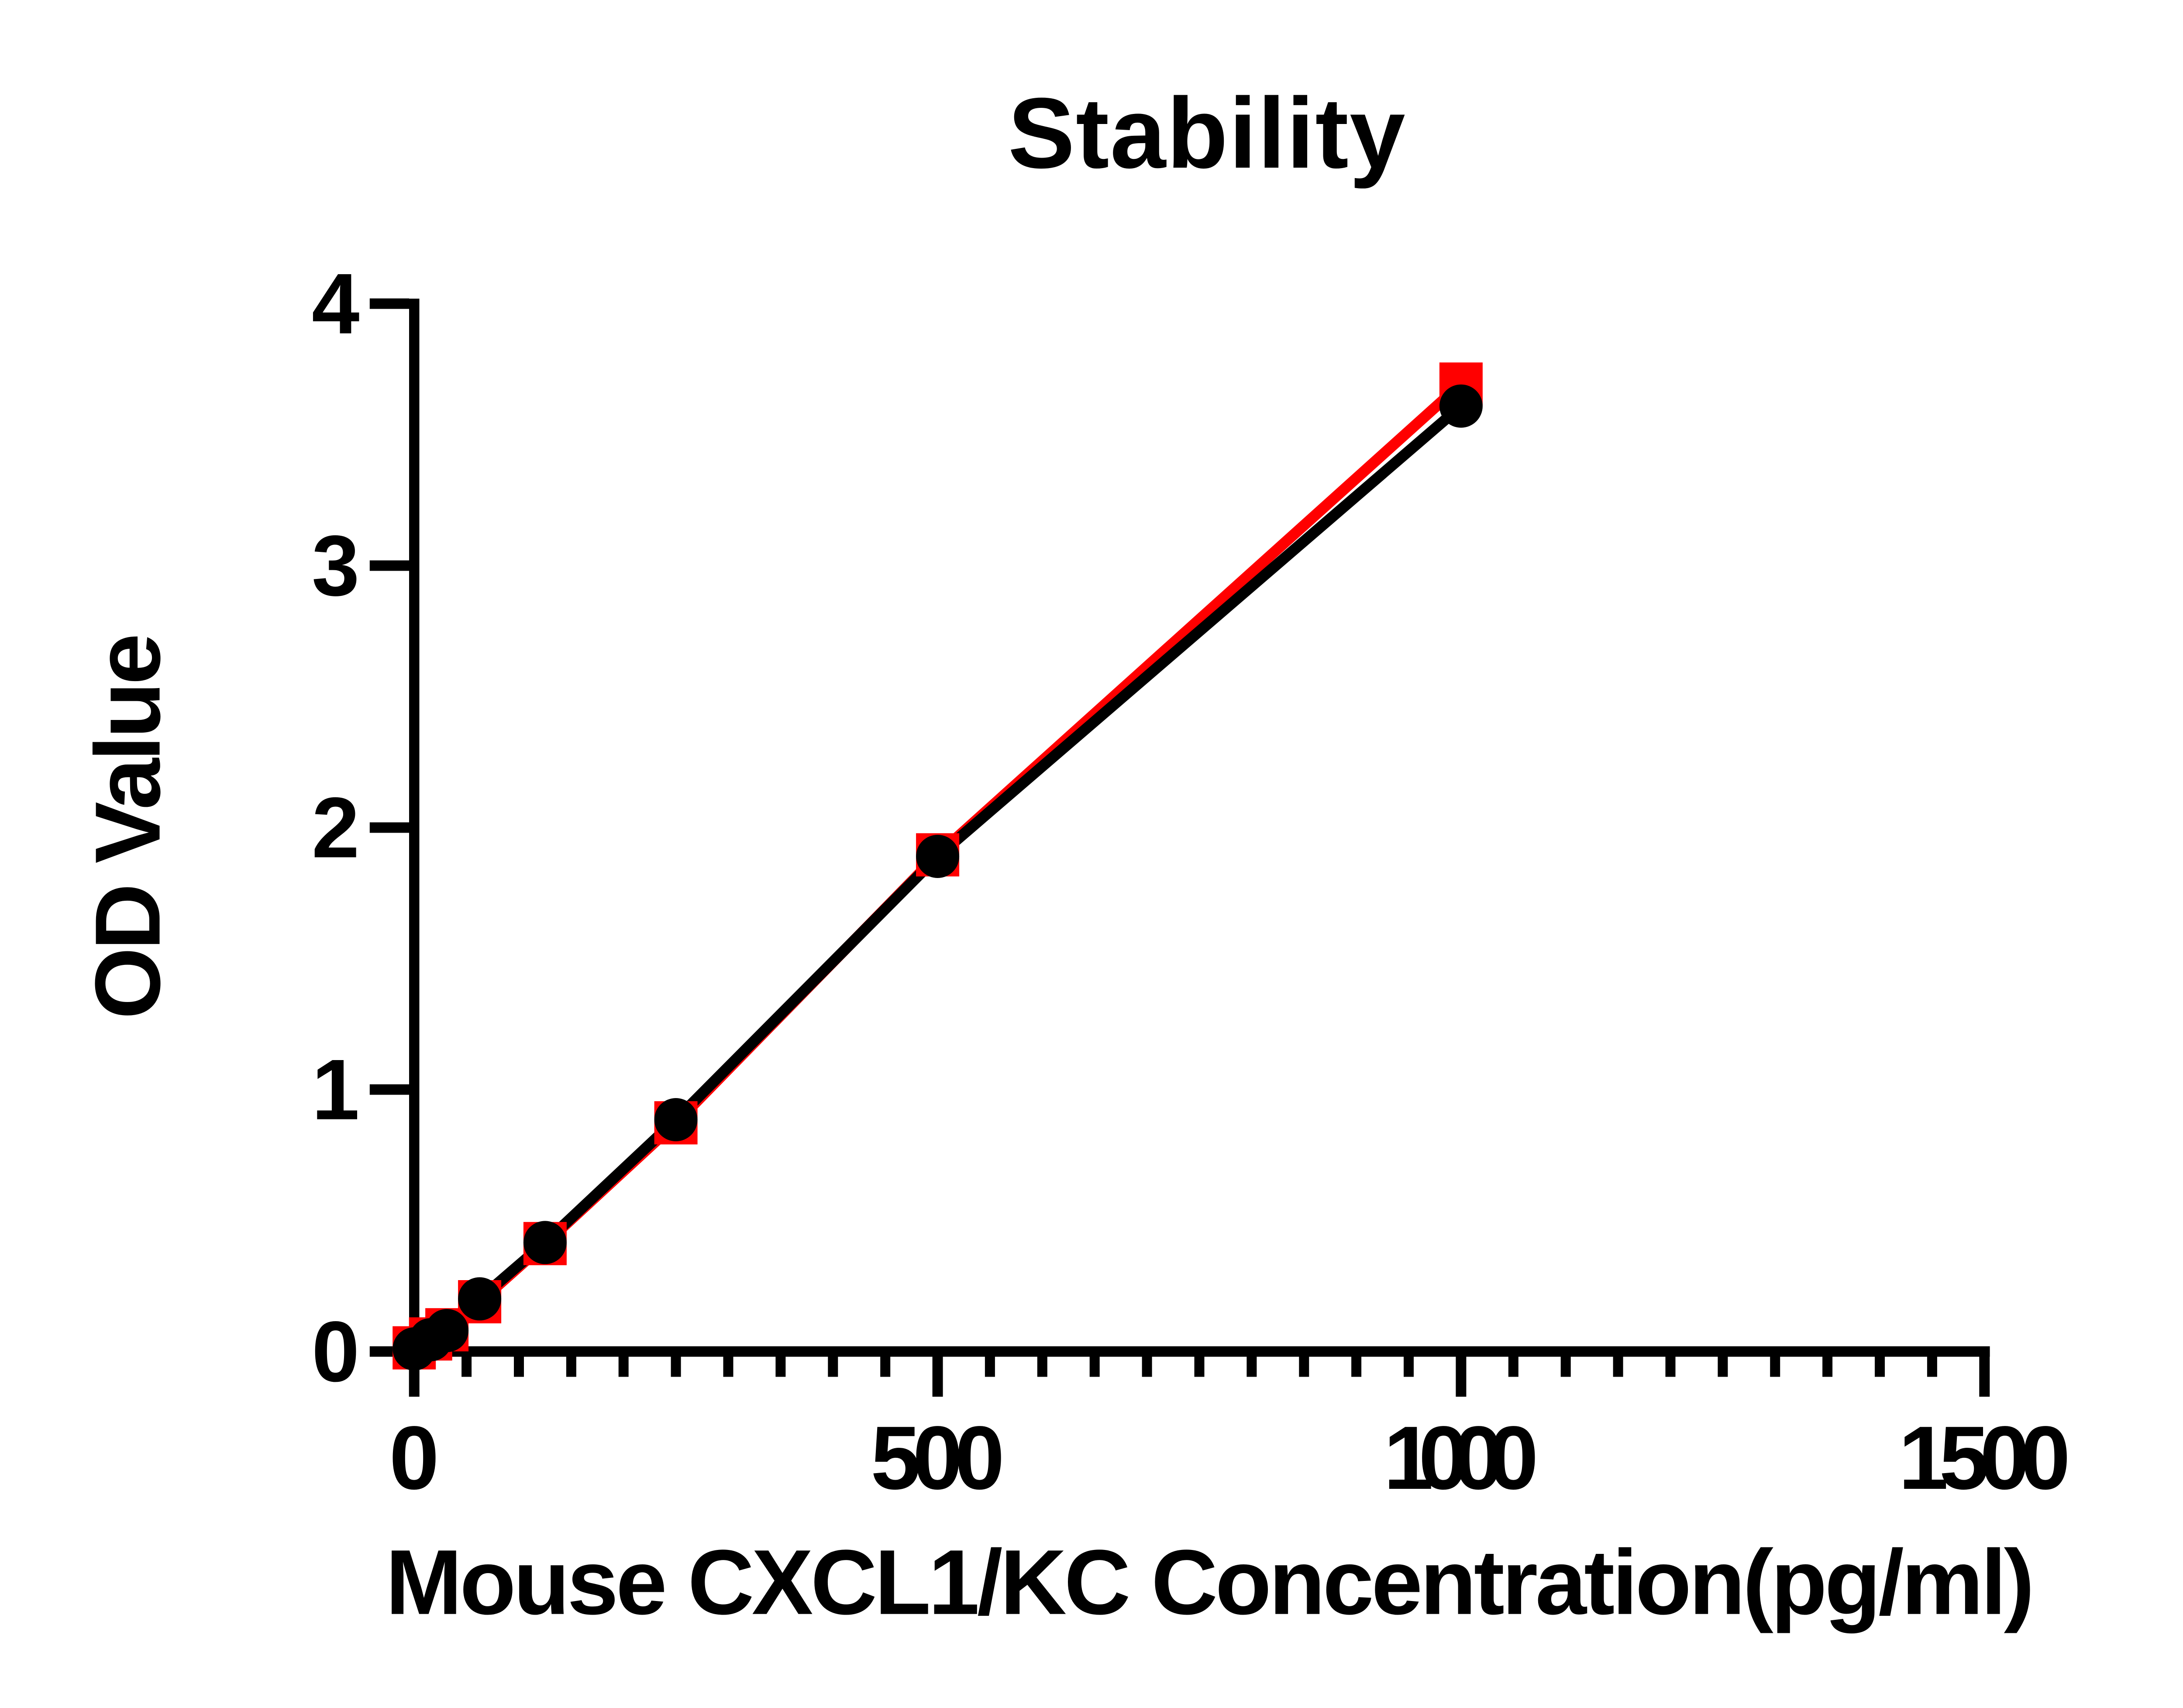  What do you see at coordinates (336, 566) in the screenshot?
I see `svg-text: 3` at bounding box center [336, 566].